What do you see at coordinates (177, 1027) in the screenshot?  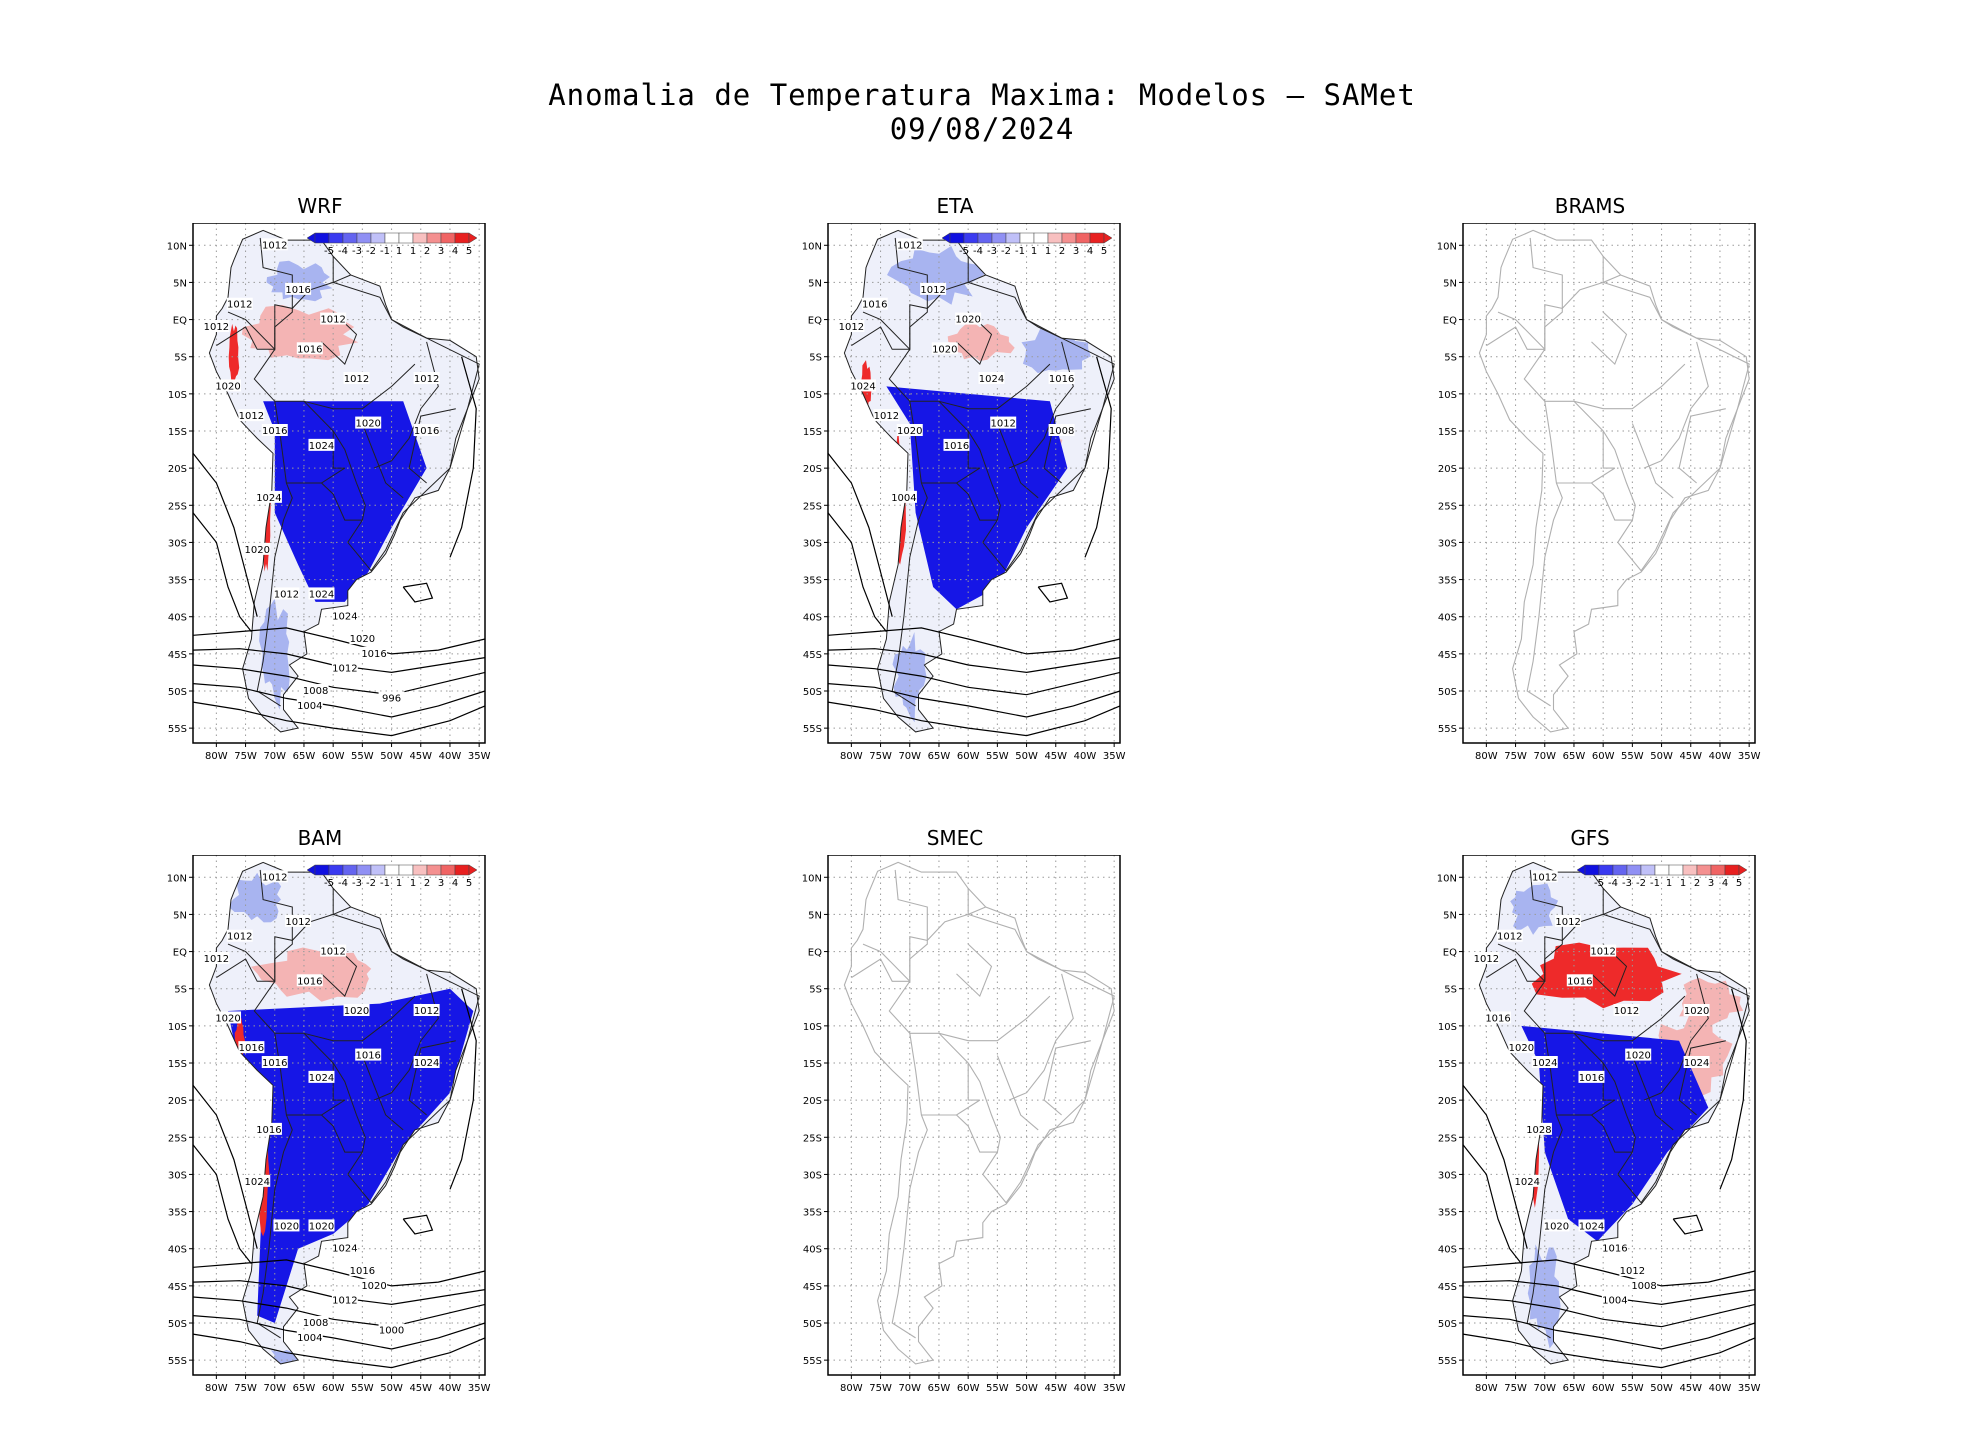 I see `lat-label: 10S` at bounding box center [177, 1027].